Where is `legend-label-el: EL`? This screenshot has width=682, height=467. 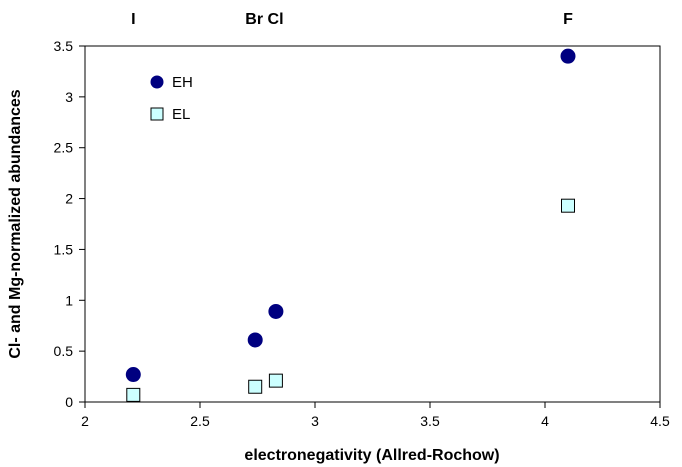
legend-label-el: EL is located at coordinates (181, 114).